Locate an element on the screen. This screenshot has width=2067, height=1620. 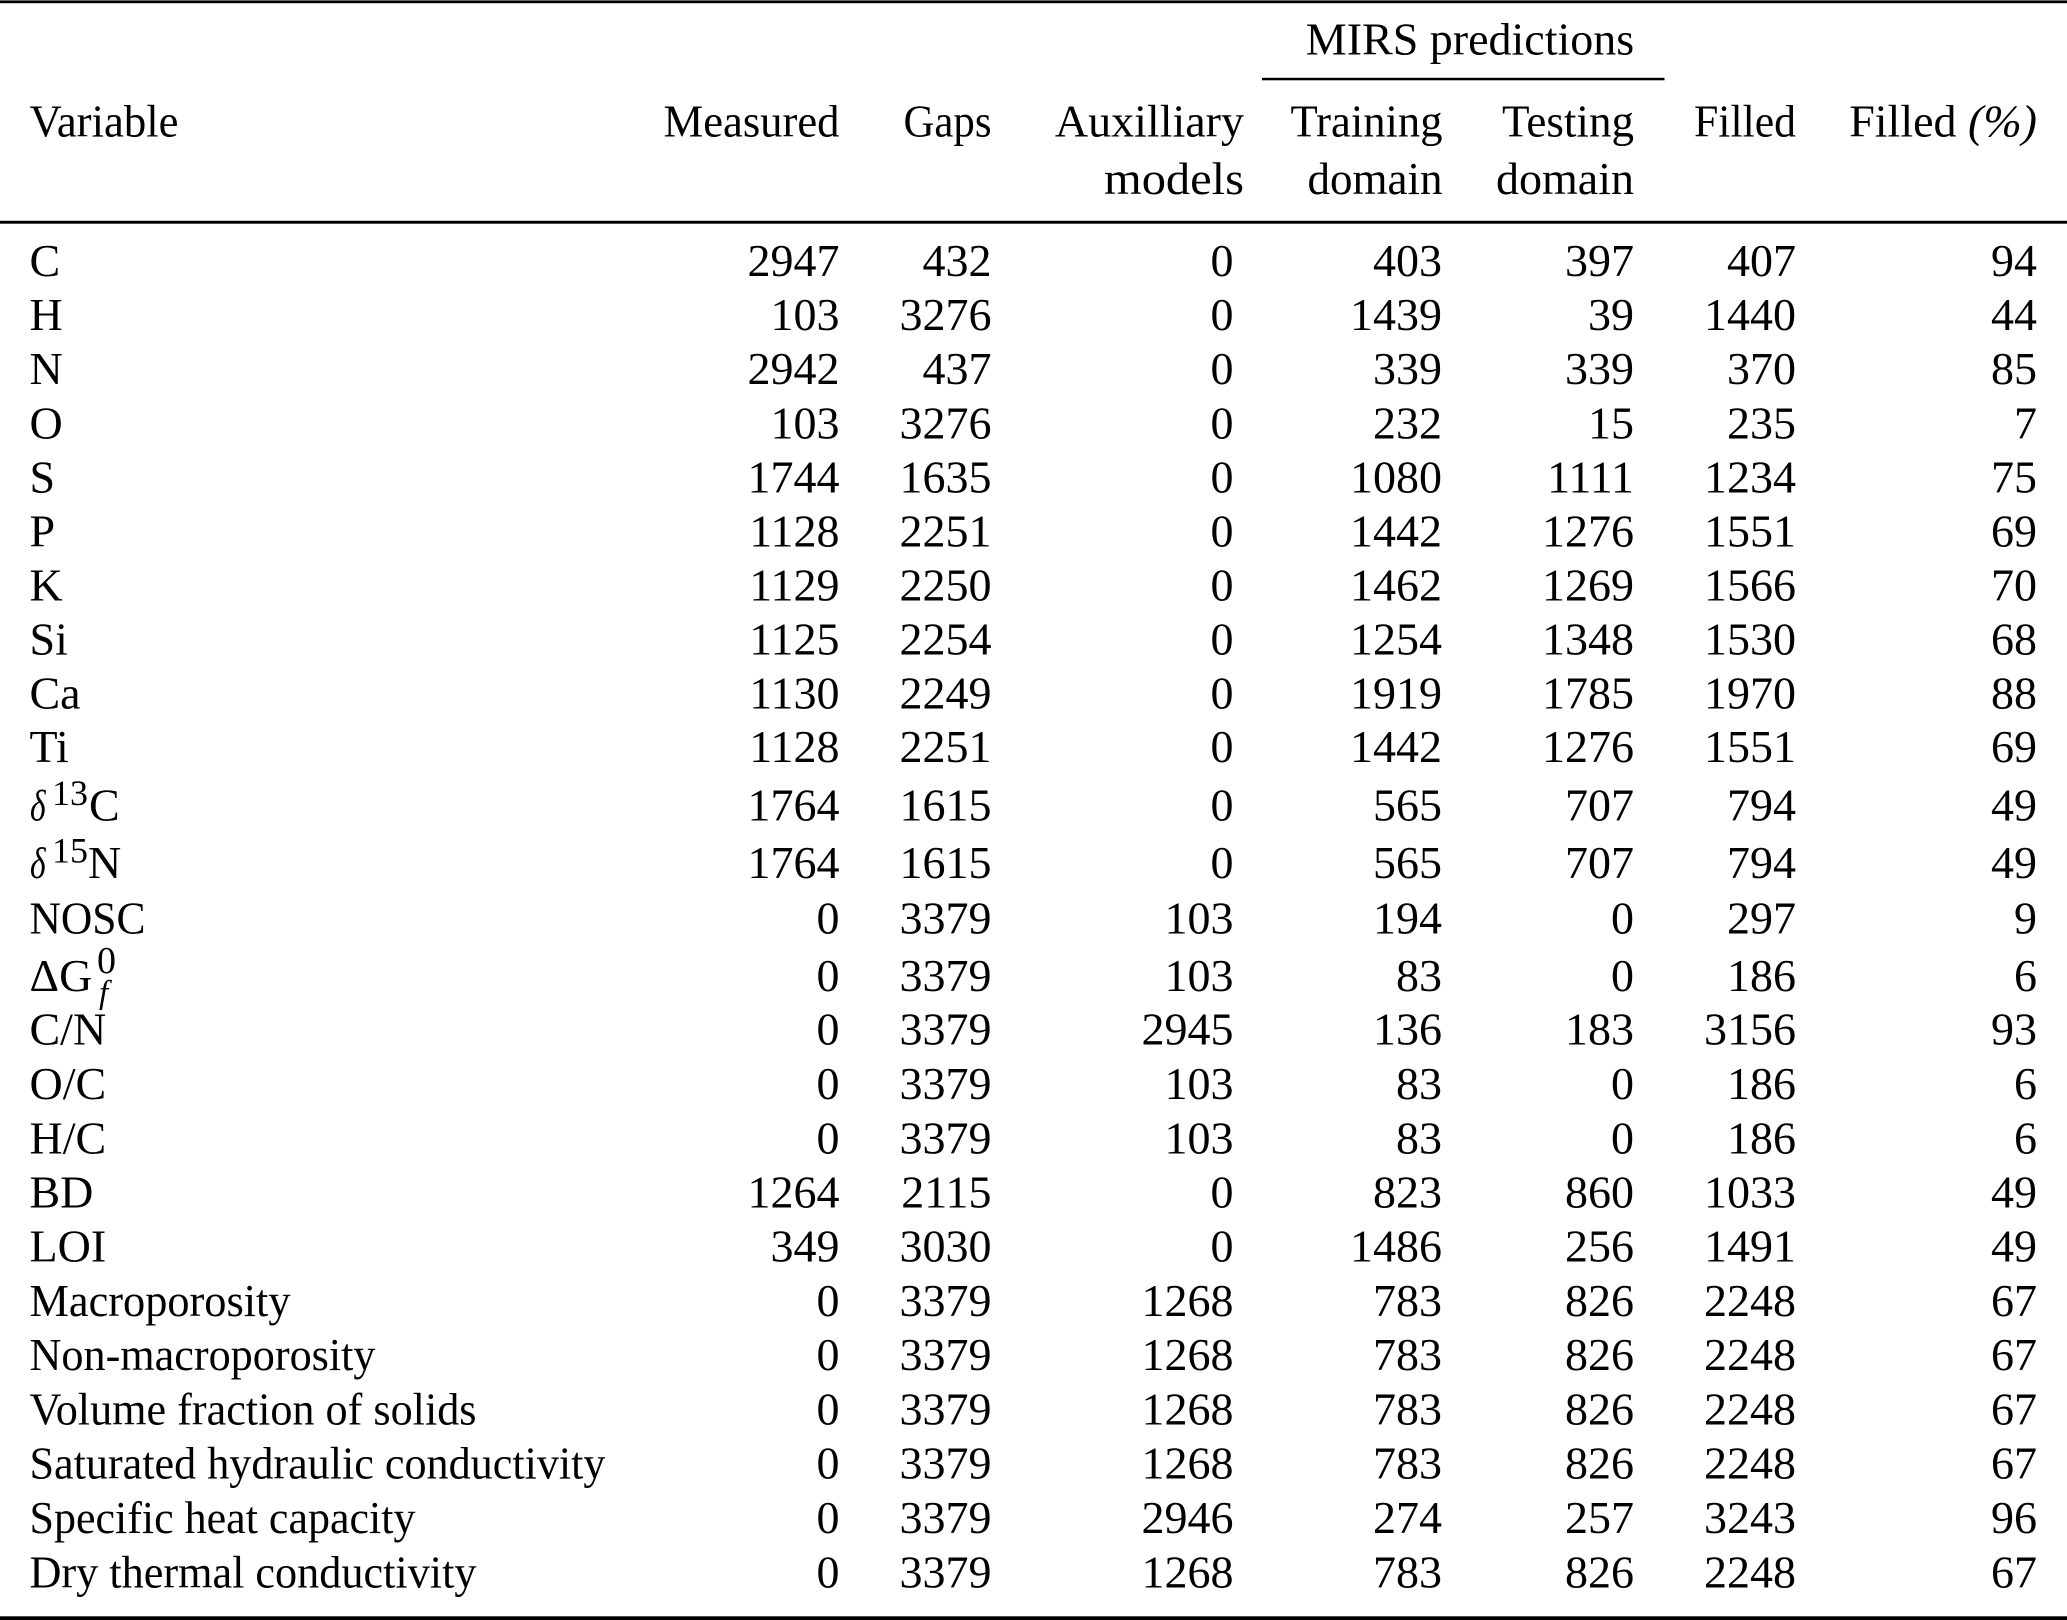
svg-text: Dry thermal conductivity is located at coordinates (253, 1572).